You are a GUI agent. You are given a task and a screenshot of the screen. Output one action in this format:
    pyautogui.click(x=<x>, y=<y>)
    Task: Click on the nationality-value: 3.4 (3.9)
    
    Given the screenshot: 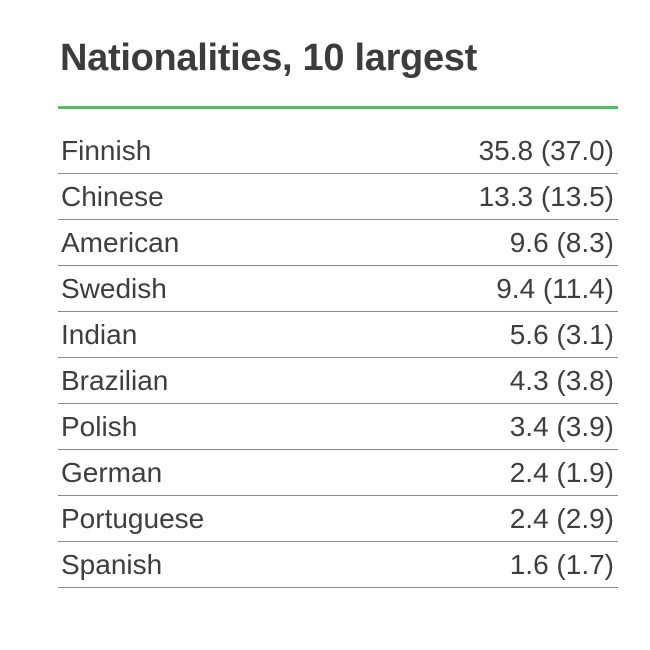 What is the action you would take?
    pyautogui.click(x=561, y=426)
    